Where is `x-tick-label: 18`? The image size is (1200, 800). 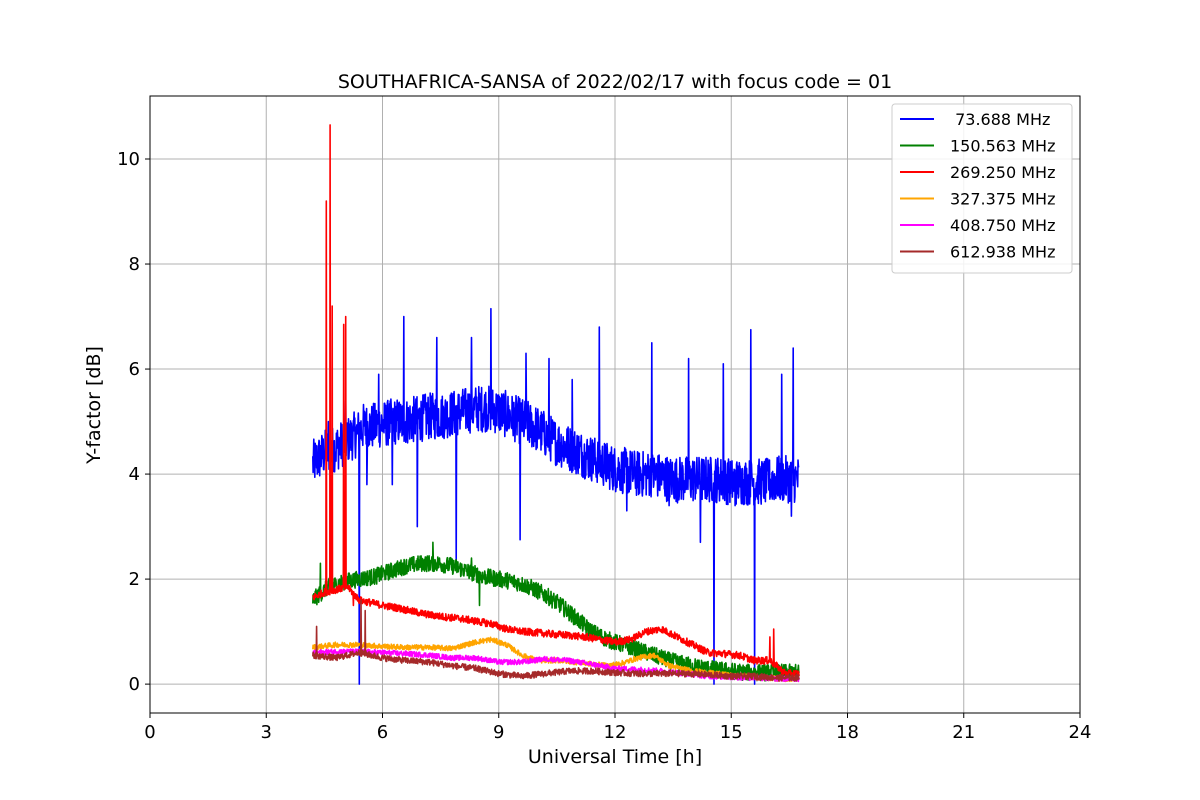 x-tick-label: 18 is located at coordinates (847, 732).